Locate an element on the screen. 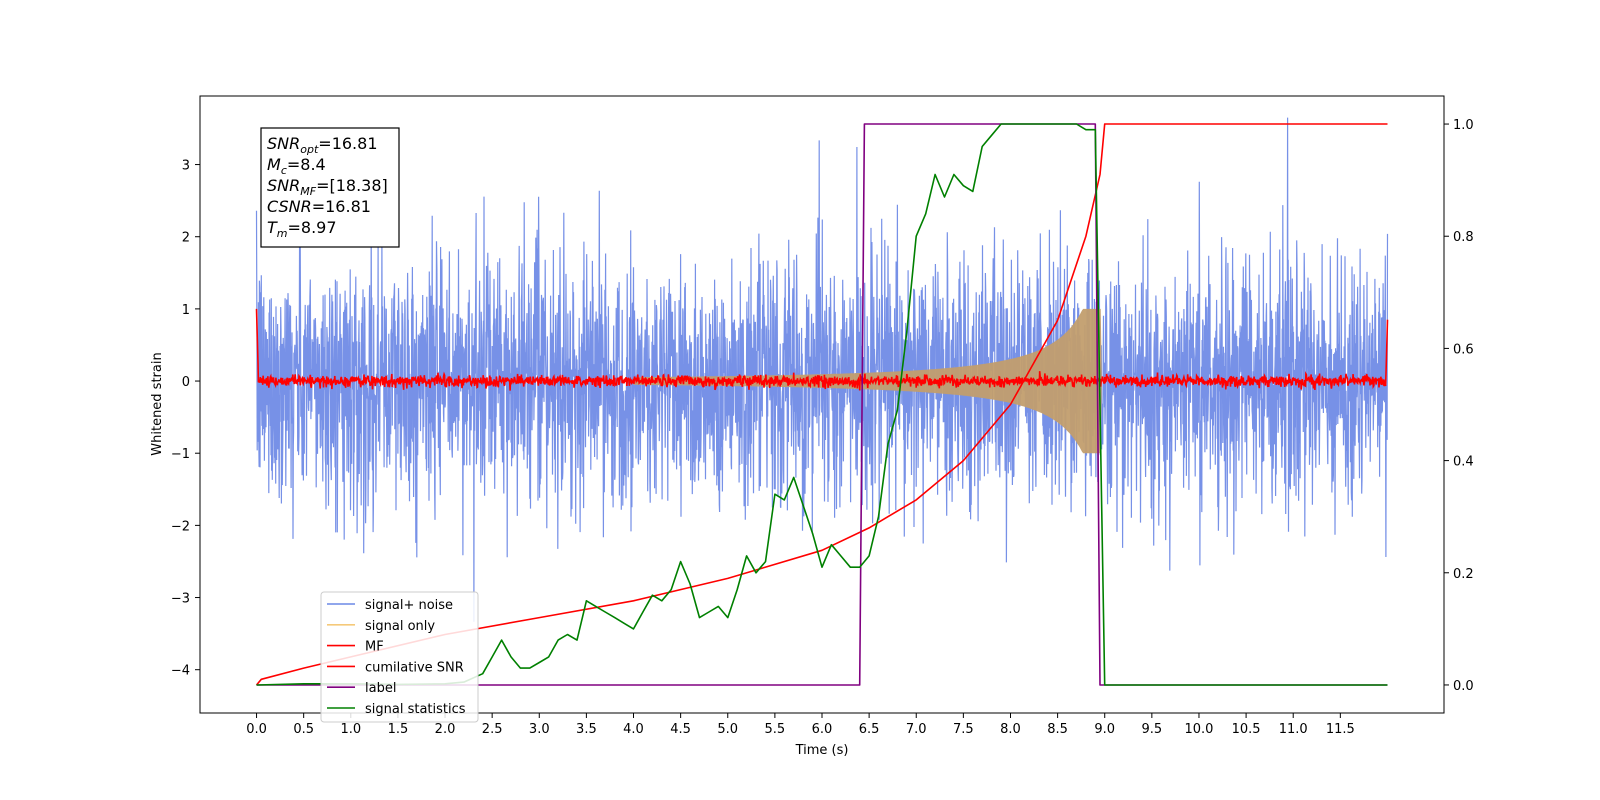  x-tick-label: 9.5 is located at coordinates (1152, 729).